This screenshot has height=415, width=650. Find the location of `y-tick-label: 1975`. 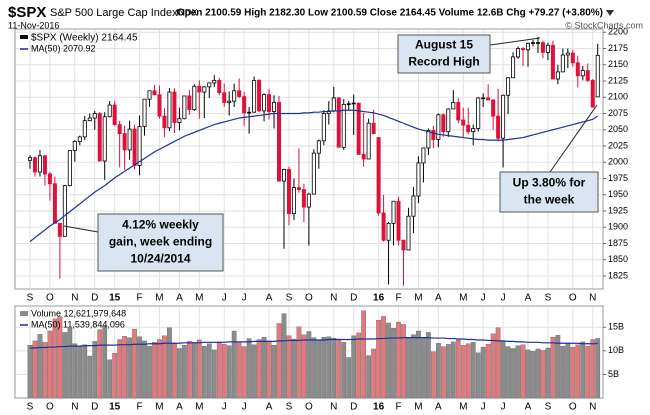

y-tick-label: 1975 is located at coordinates (618, 178).